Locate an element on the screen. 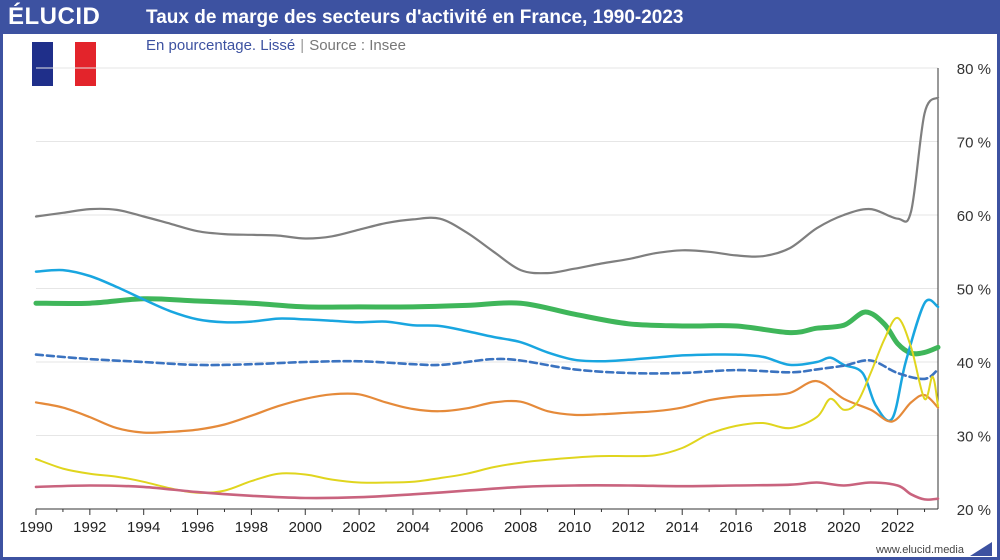 Image resolution: width=1000 pixels, height=560 pixels. y-tick-label: 70 % is located at coordinates (974, 143).